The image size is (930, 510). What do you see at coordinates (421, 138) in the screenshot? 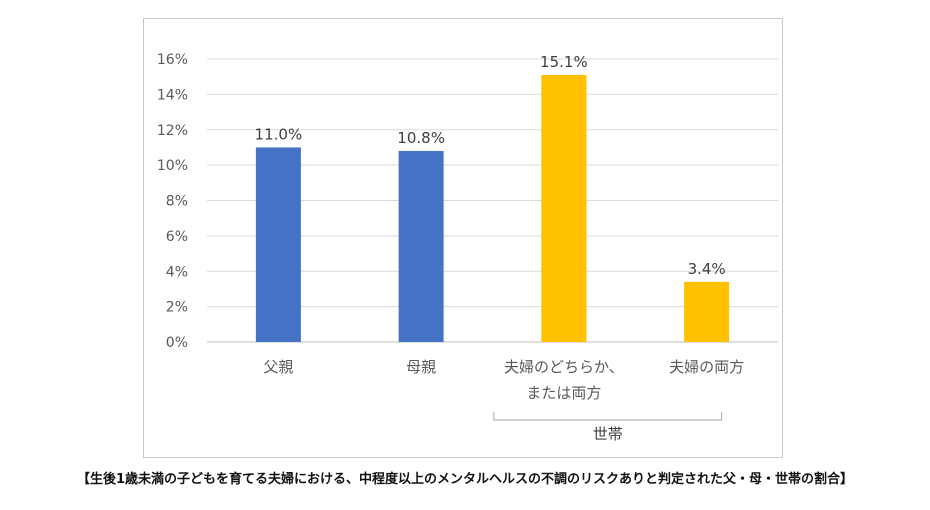
I see `data-label: 10.8%` at bounding box center [421, 138].